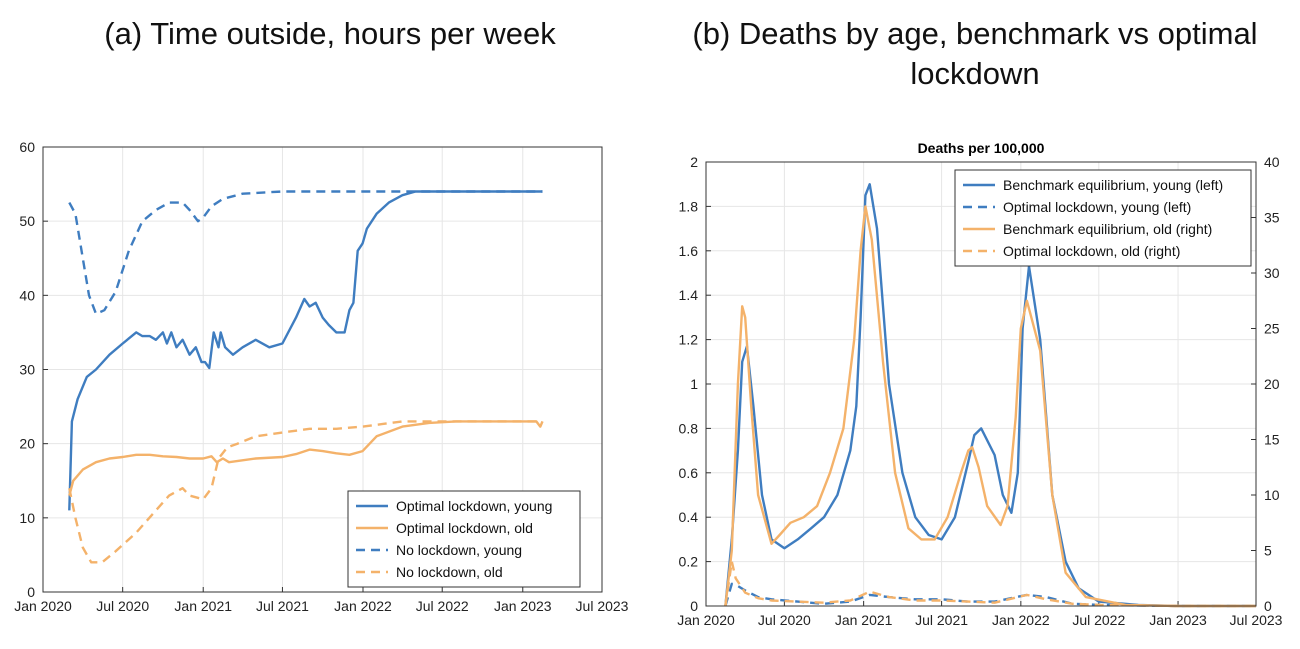  I want to click on y2-tick-label: 10, so click(1272, 495).